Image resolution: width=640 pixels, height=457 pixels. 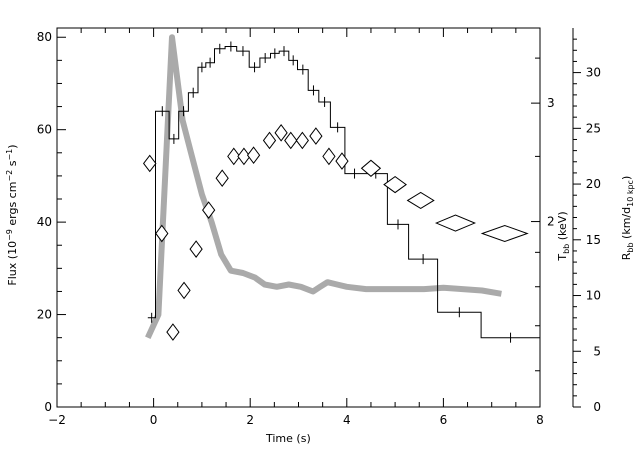 What do you see at coordinates (296, 412) in the screenshot?
I see `bottom-axis-ticks: −2 0 2 4 6 8` at bounding box center [296, 412].